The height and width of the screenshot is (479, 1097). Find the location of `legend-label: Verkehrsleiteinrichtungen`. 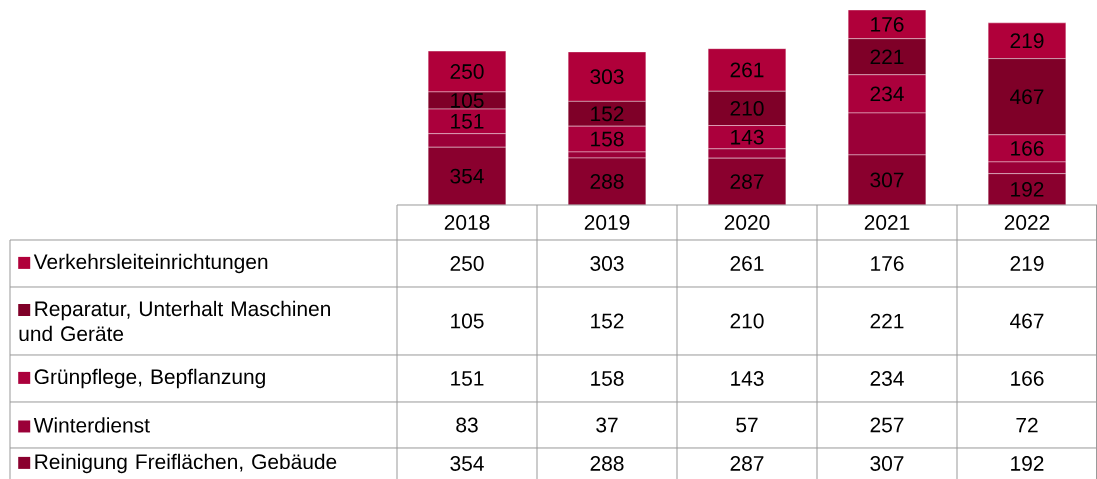

legend-label: Verkehrsleiteinrichtungen is located at coordinates (150, 263).